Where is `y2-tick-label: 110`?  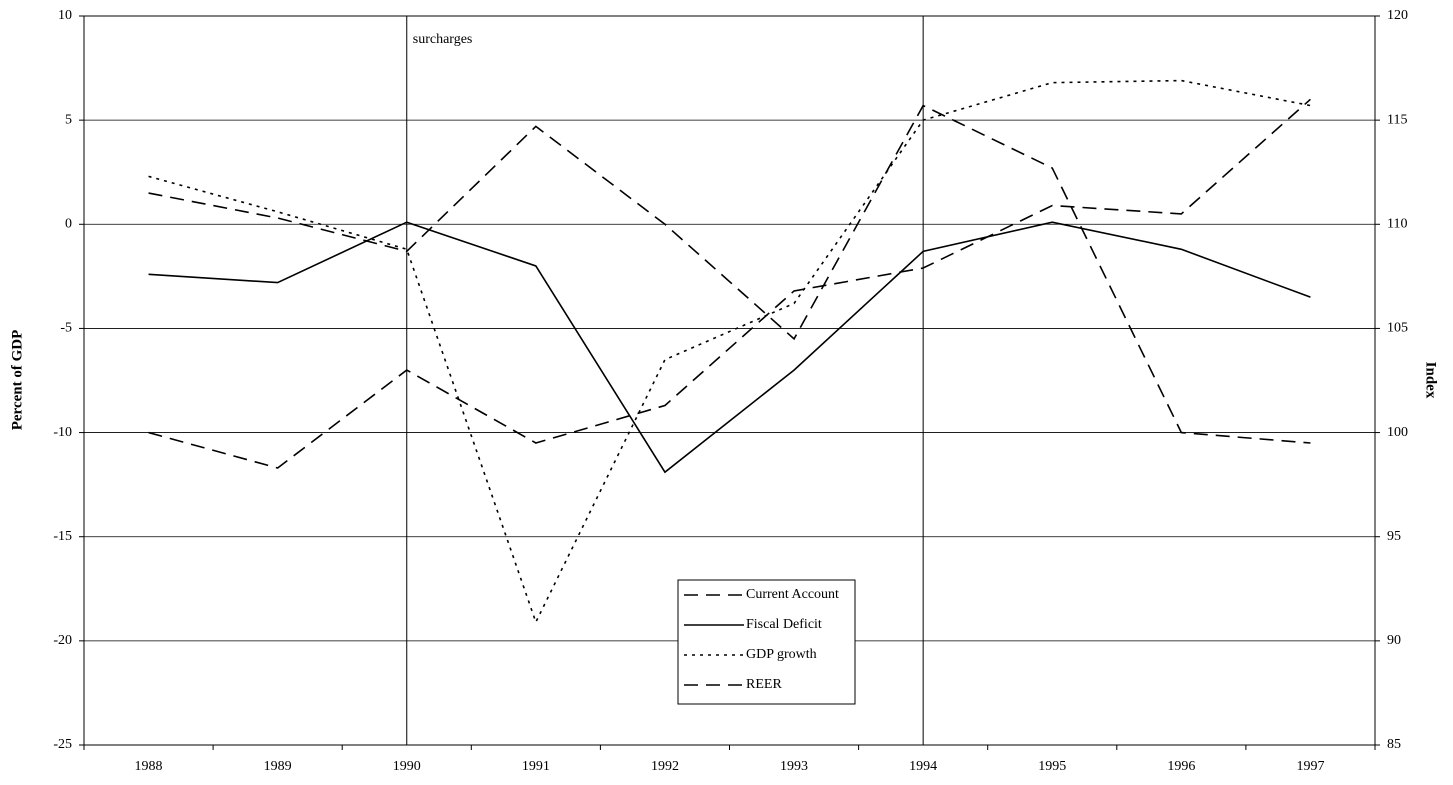 y2-tick-label: 110 is located at coordinates (1397, 224).